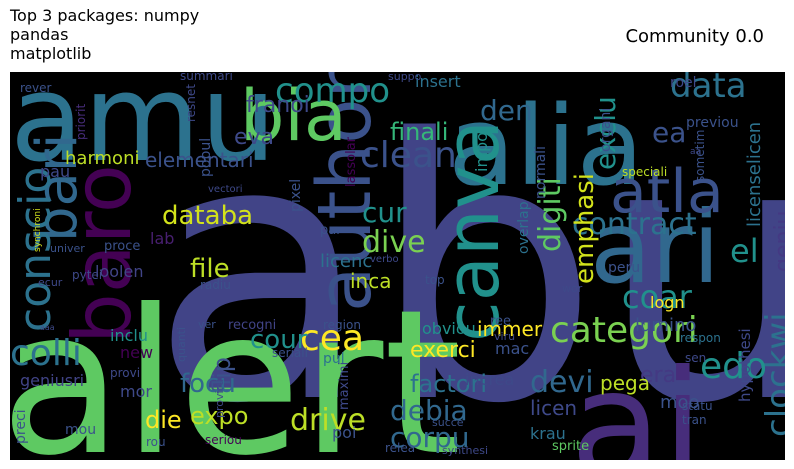  I want to click on word-mor: mor, so click(136, 391).